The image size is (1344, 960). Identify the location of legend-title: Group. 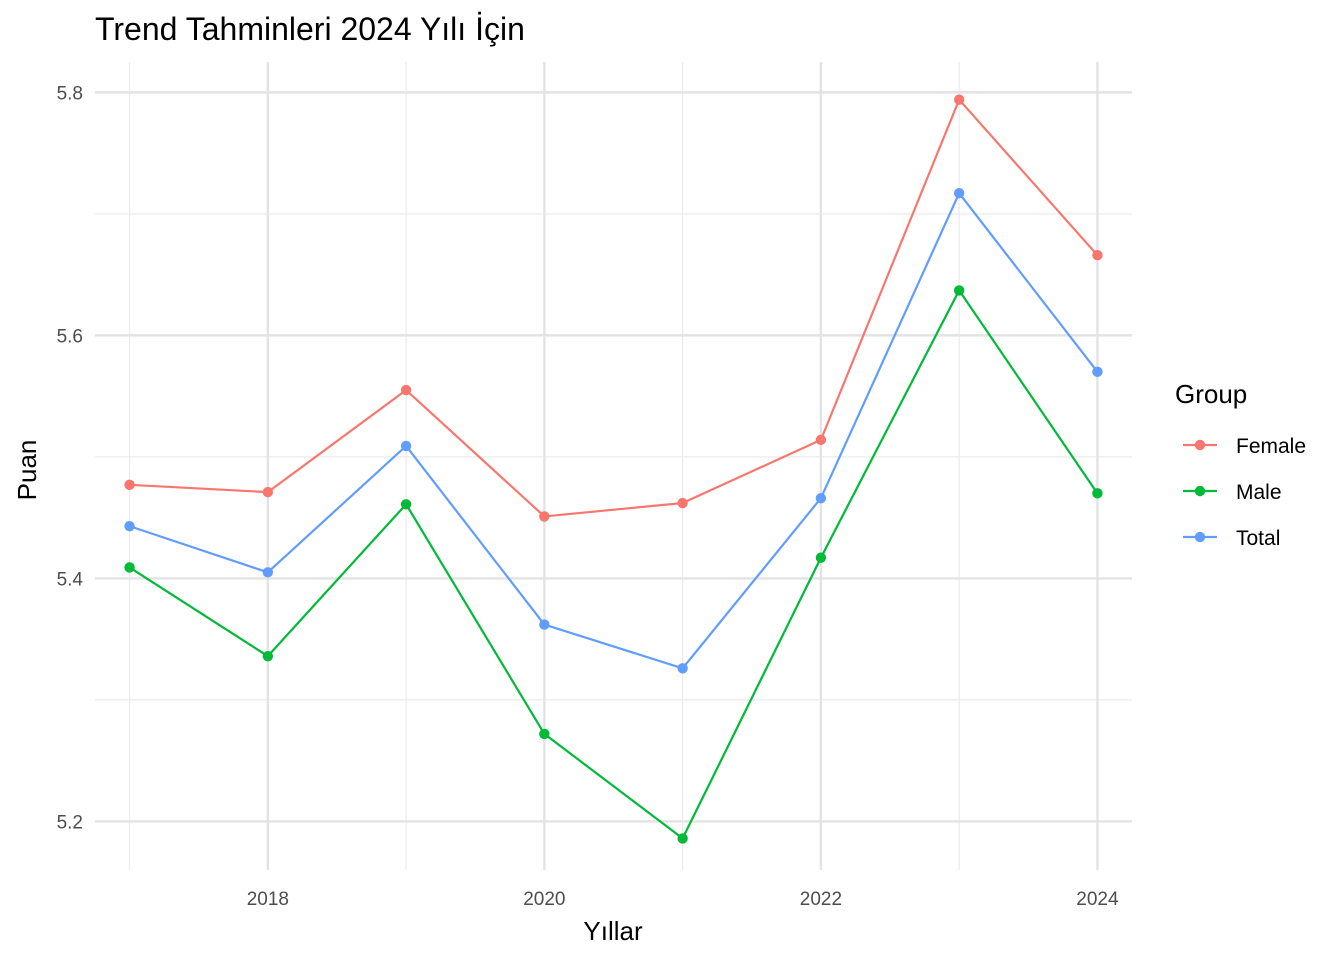
(1211, 394).